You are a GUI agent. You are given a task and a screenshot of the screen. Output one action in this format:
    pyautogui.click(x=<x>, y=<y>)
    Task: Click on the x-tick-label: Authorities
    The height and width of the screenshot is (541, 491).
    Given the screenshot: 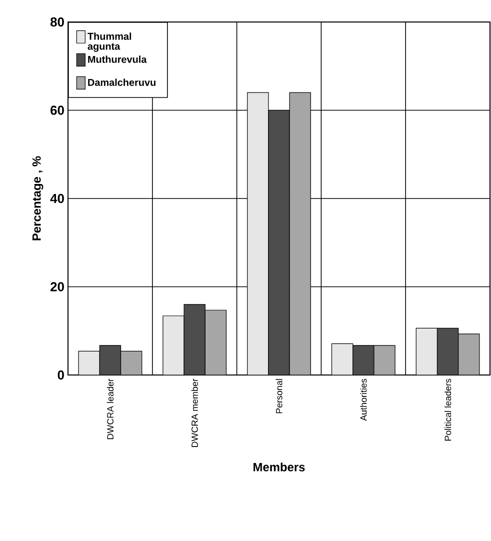 What is the action you would take?
    pyautogui.click(x=363, y=399)
    